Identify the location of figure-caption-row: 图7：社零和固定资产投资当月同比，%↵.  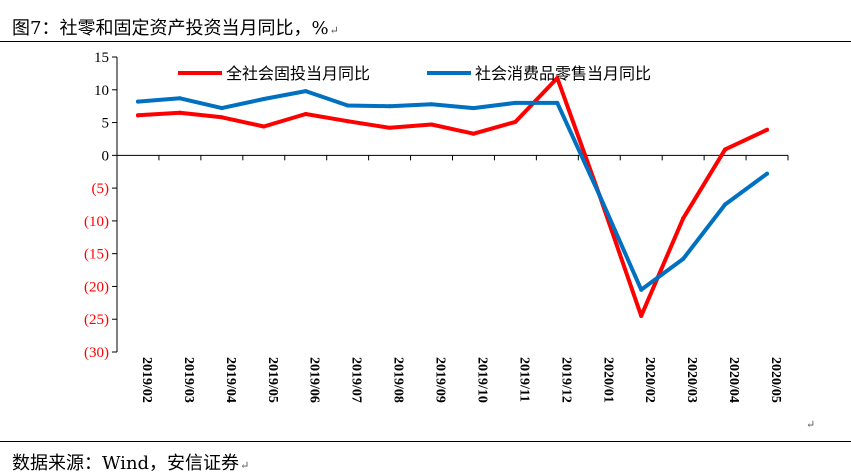
(425, 25).